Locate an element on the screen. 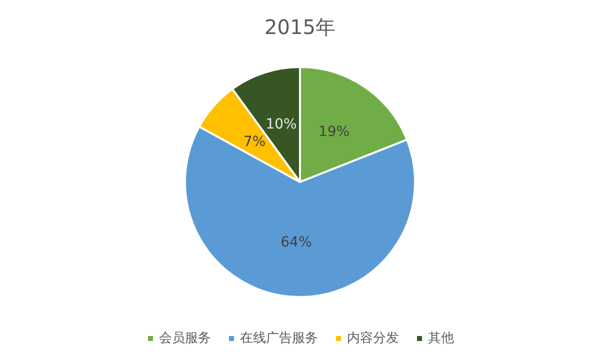  legend-label: 会员服务 is located at coordinates (185, 338).